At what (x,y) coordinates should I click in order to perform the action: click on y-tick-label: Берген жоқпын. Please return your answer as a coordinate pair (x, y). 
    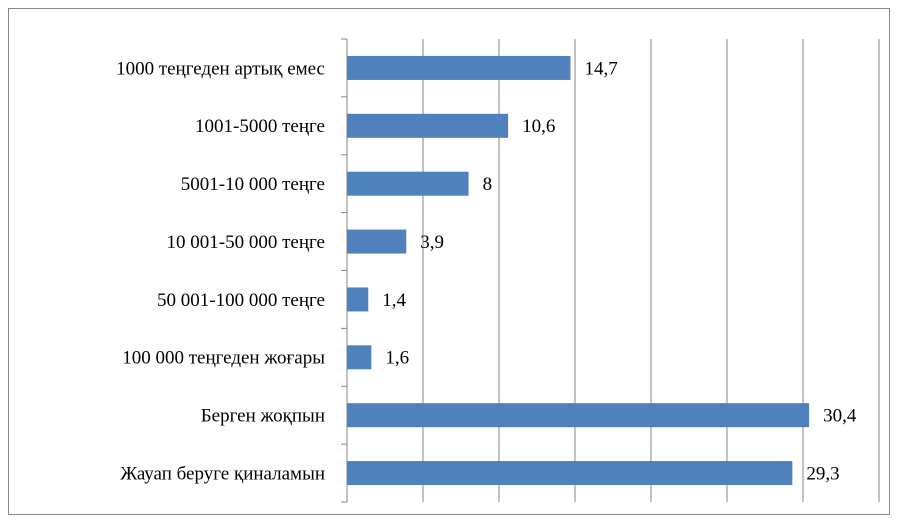
    Looking at the image, I should click on (263, 416).